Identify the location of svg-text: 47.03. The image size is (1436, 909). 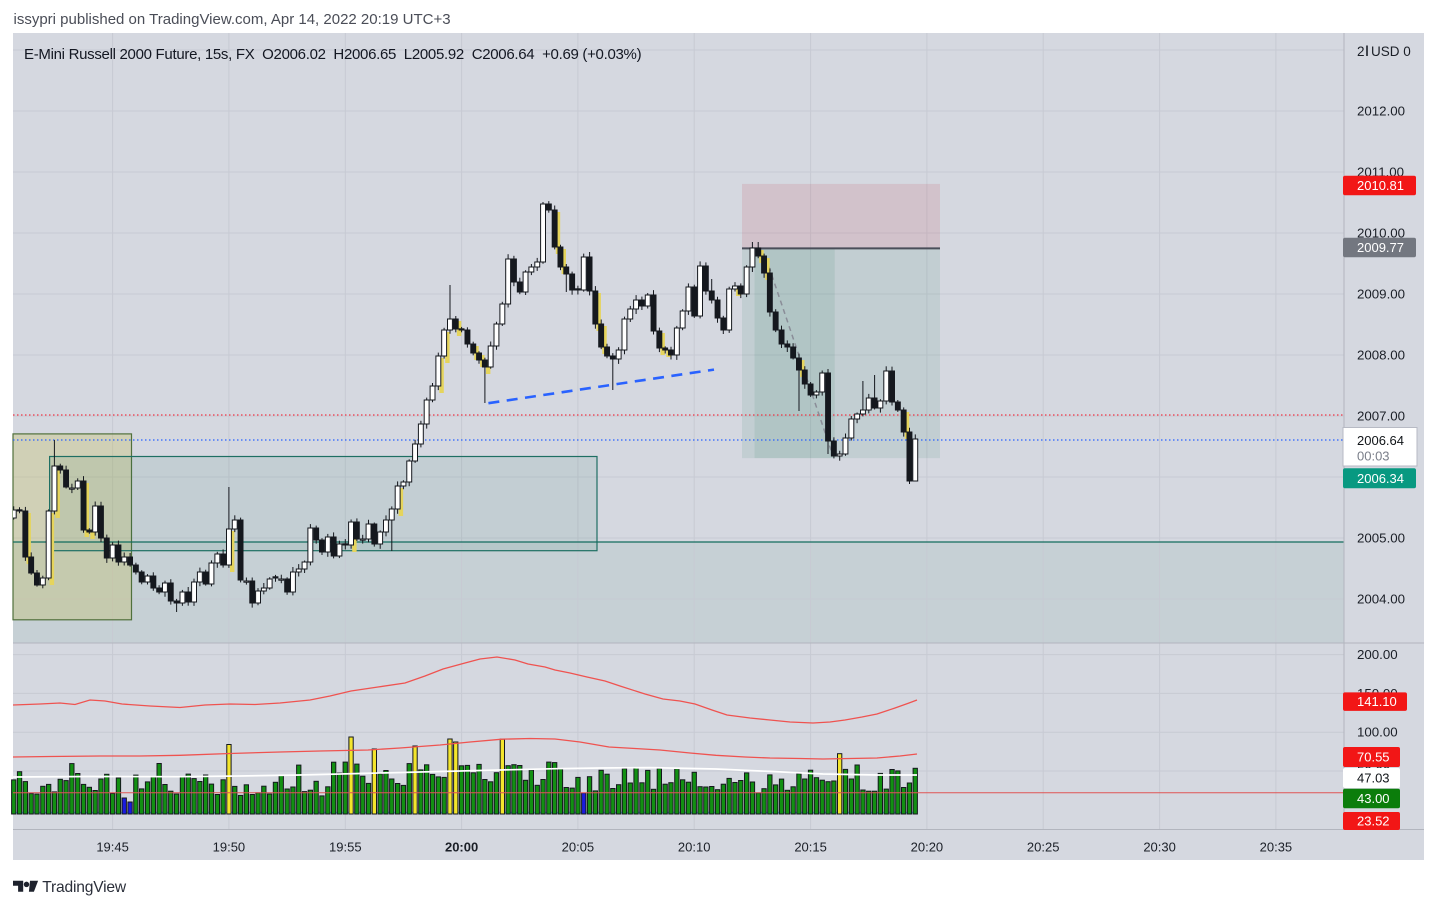
(1373, 778).